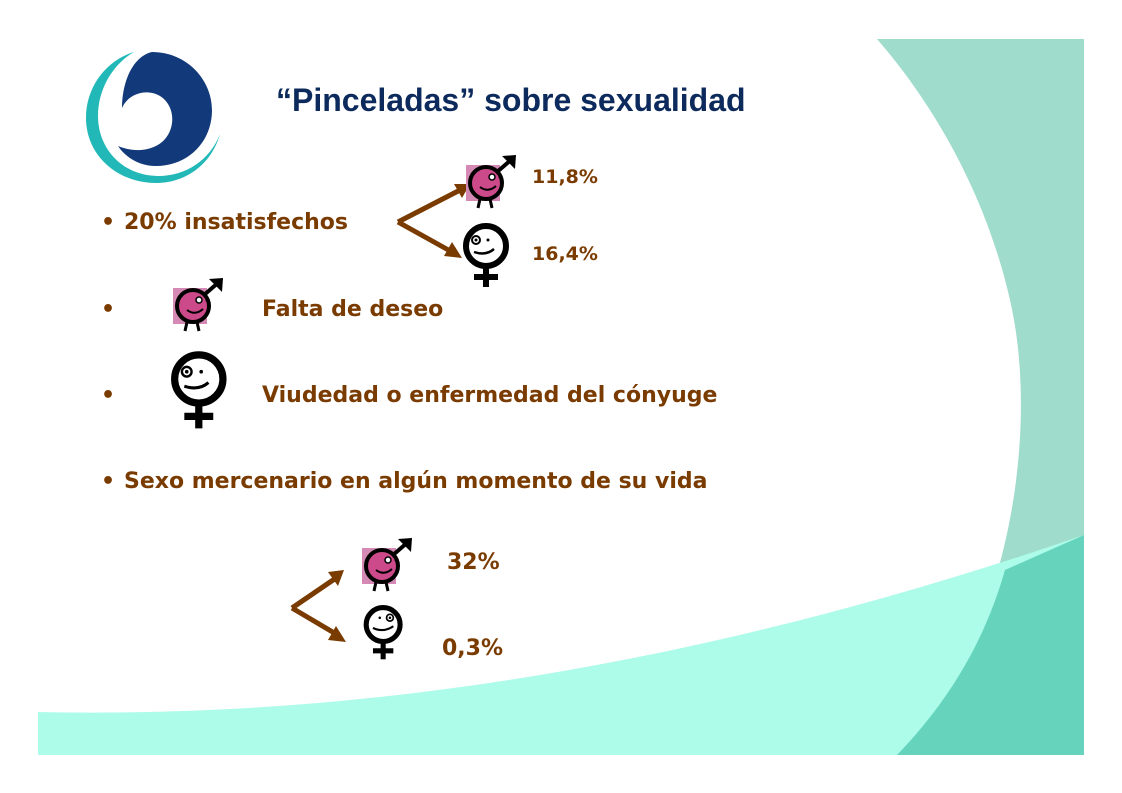 Image resolution: width=1122 pixels, height=793 pixels. I want to click on female-percent-insatisfechos: 16,4%, so click(565, 254).